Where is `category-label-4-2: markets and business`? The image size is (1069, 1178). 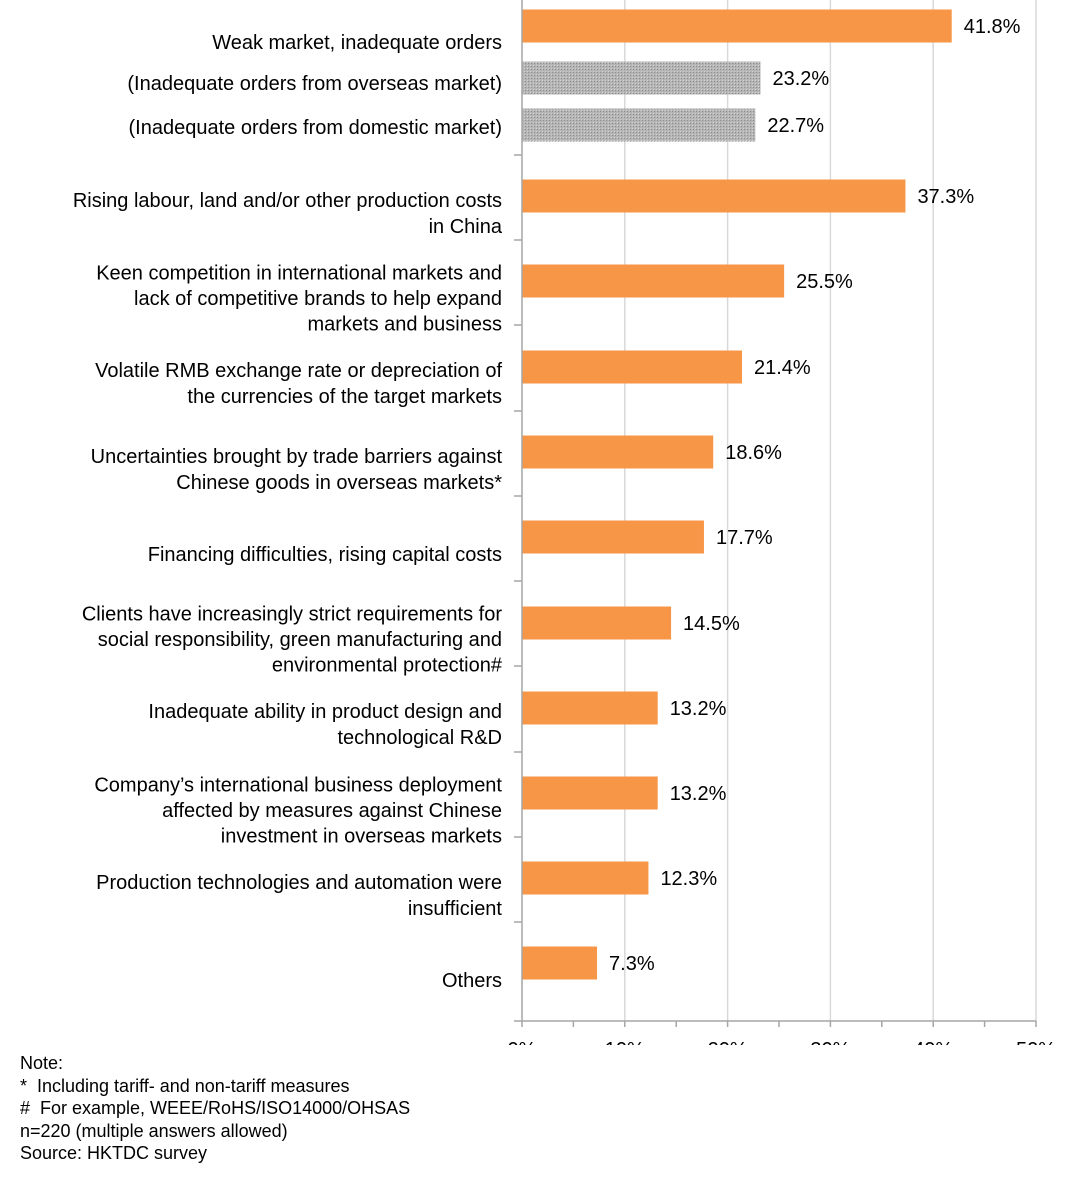 category-label-4-2: markets and business is located at coordinates (404, 325).